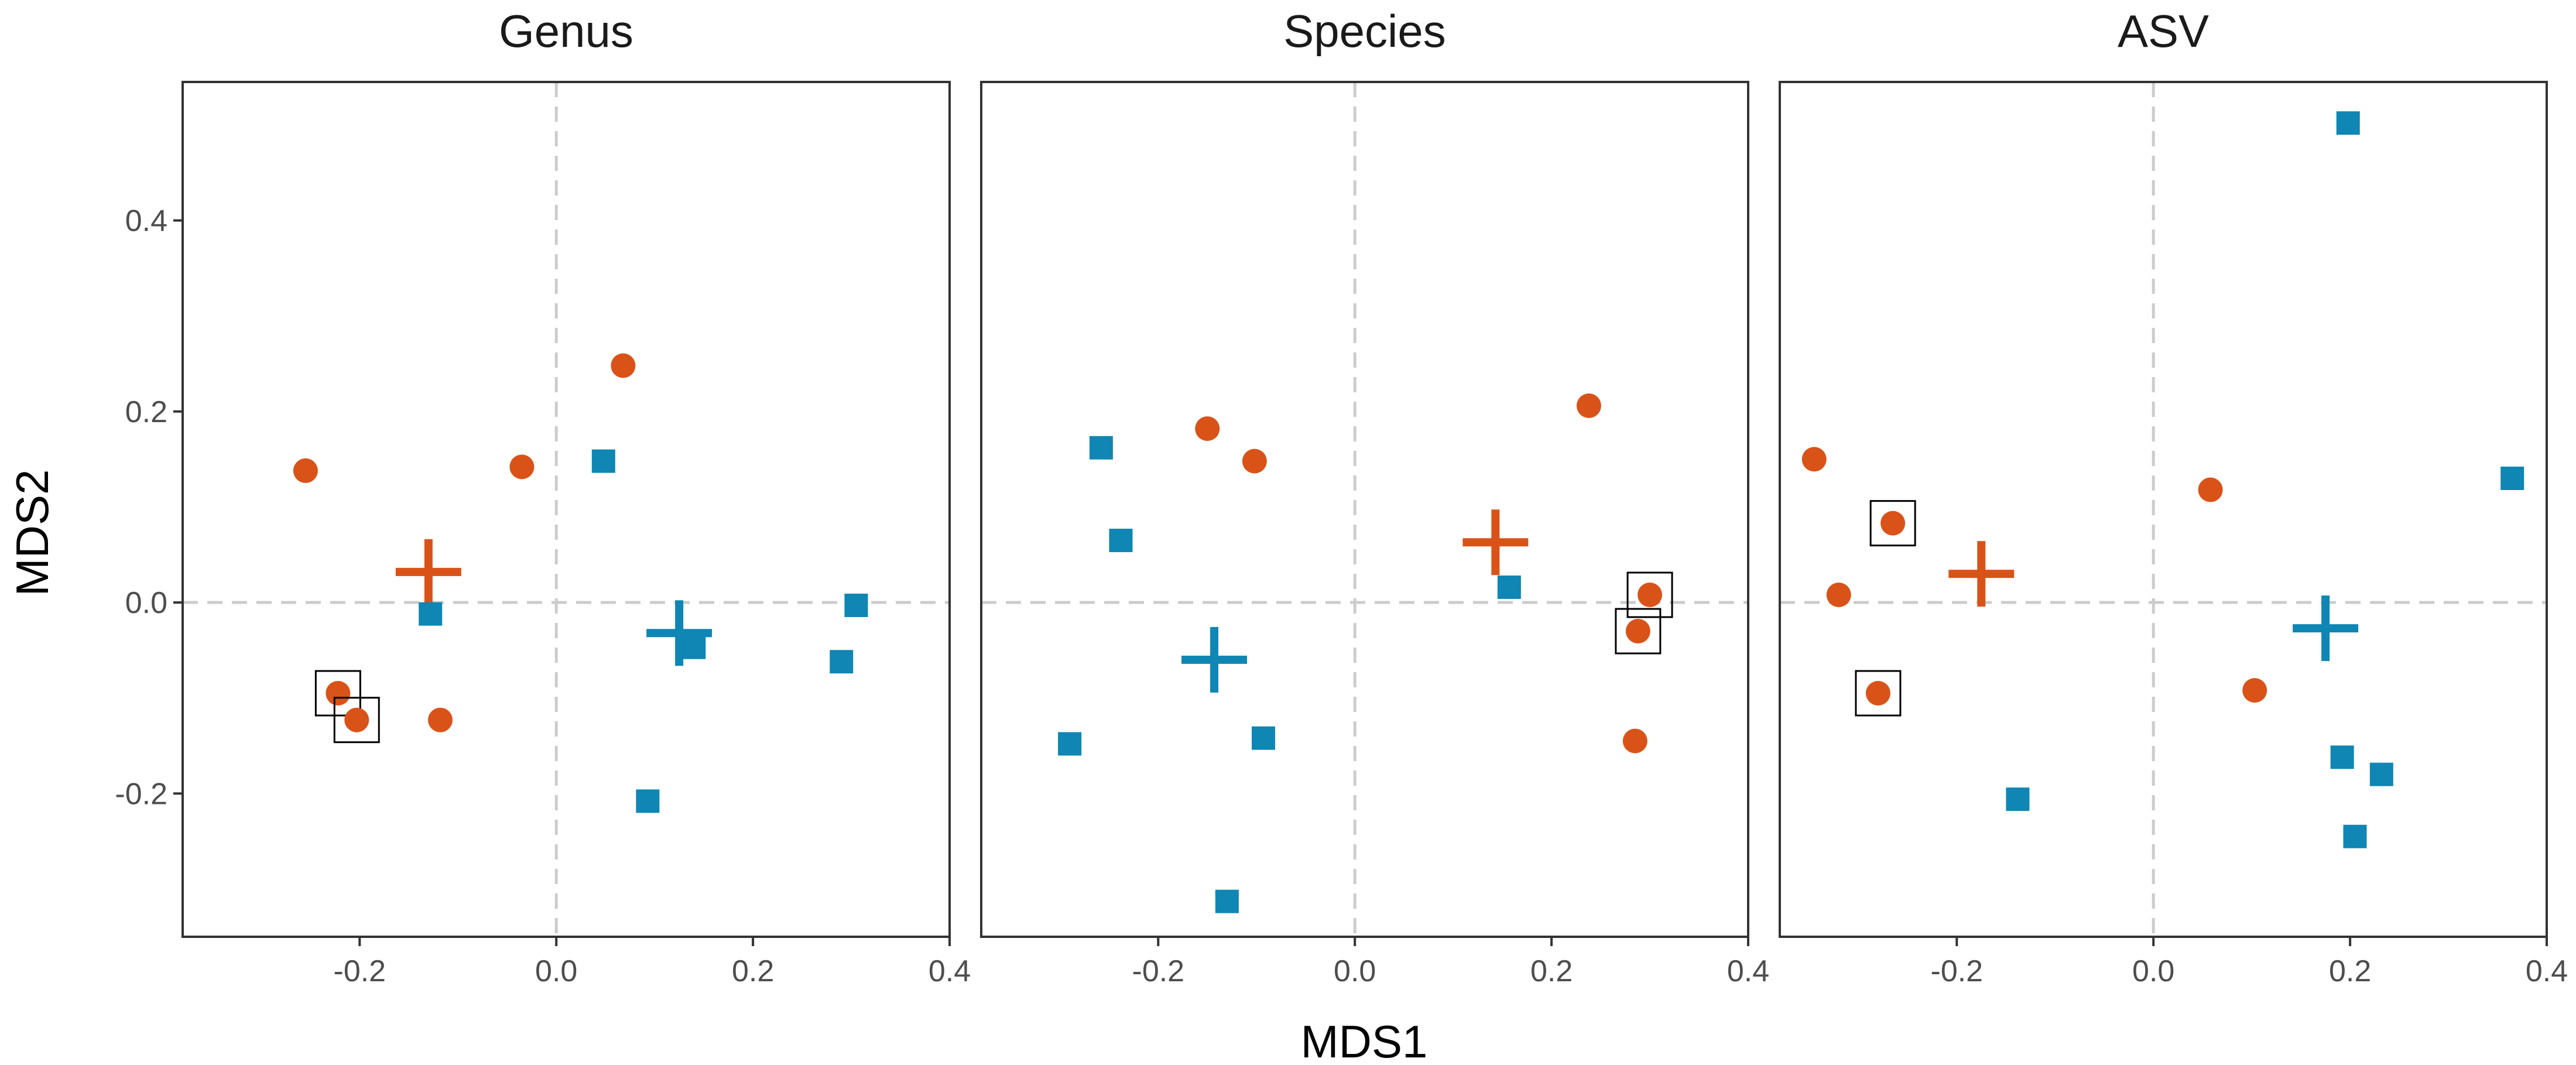 This screenshot has width=2576, height=1065. Describe the element at coordinates (146, 221) in the screenshot. I see `y-tick-label: 0.4` at that location.